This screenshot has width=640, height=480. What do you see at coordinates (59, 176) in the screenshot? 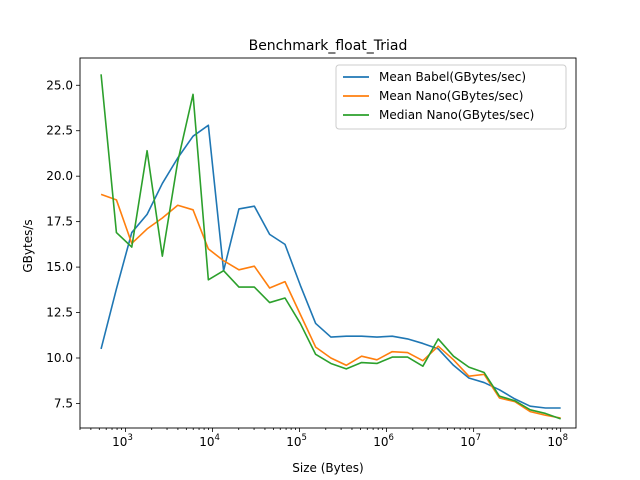
I see `y-tick-label: 20.0` at bounding box center [59, 176].